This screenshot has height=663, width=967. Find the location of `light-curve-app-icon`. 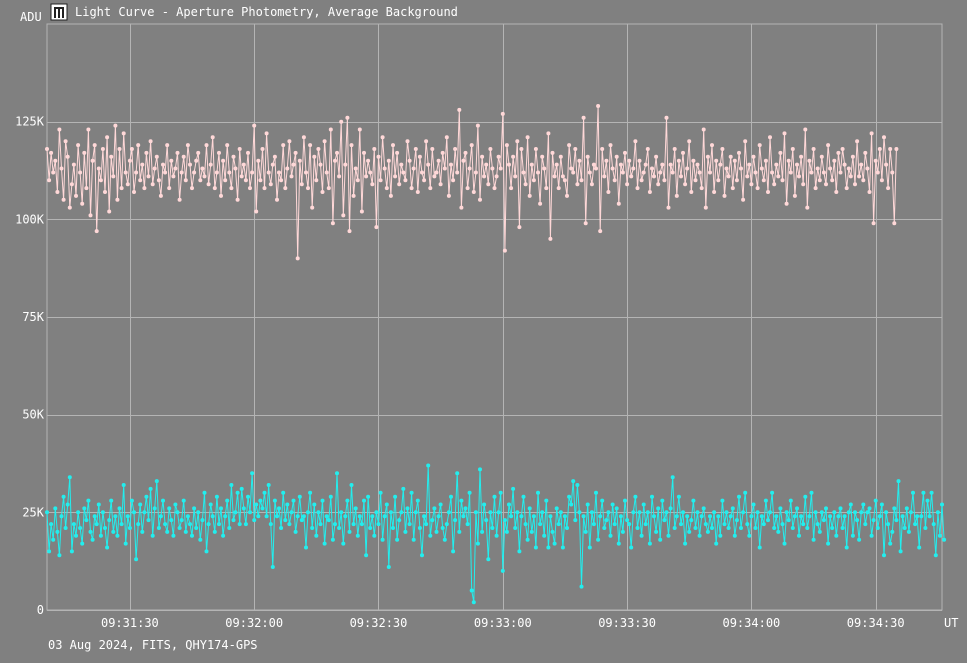

light-curve-app-icon is located at coordinates (59, 12).